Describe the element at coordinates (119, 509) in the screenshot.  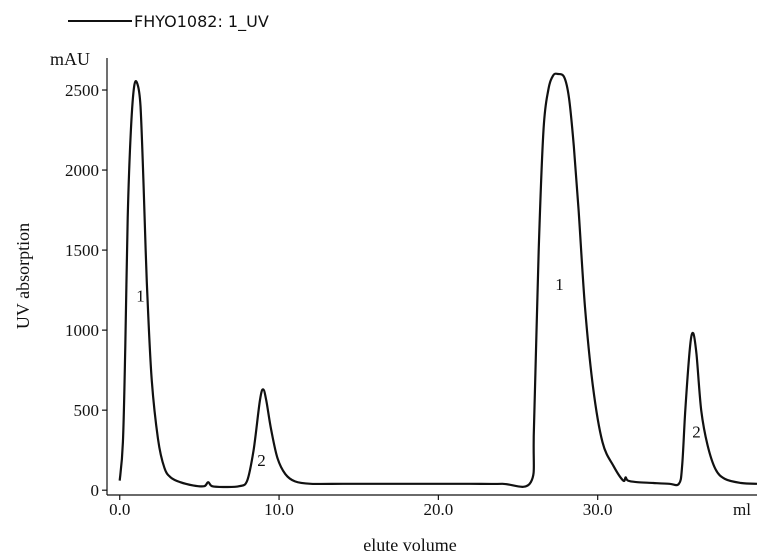
I see `x-tick-label: 0.0` at that location.